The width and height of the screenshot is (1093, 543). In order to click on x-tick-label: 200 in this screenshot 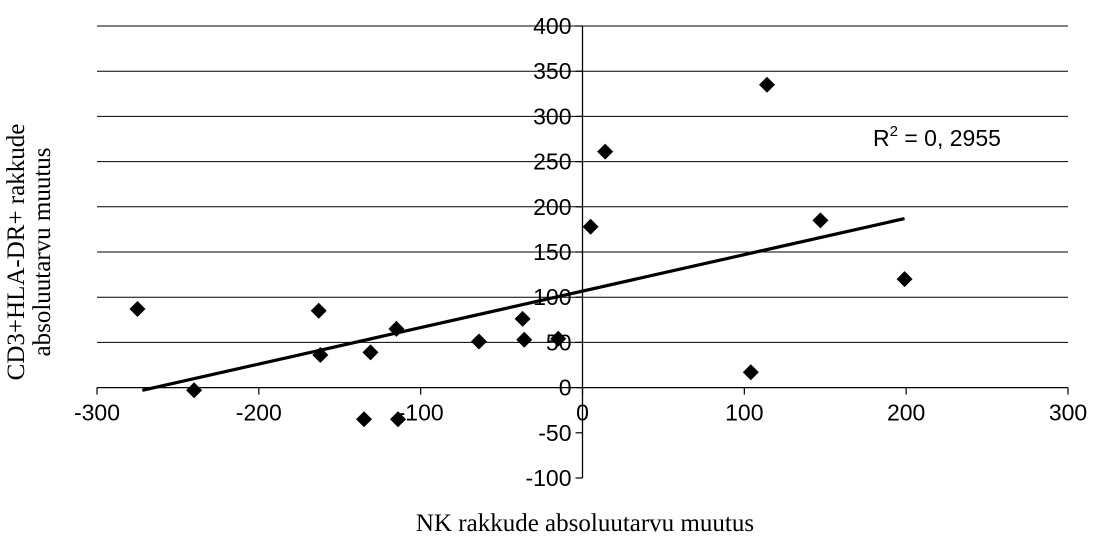, I will do `click(906, 413)`.